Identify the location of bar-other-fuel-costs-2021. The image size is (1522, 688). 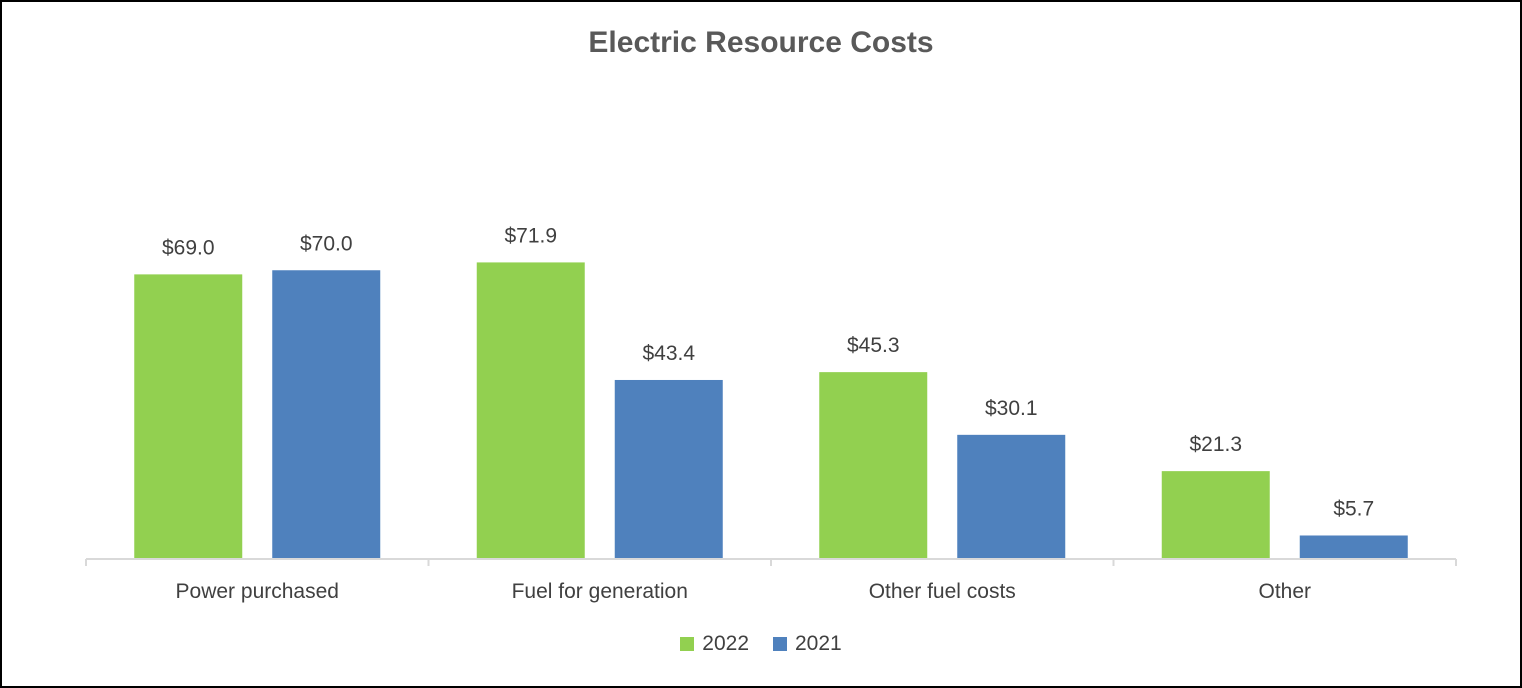
(1011, 496).